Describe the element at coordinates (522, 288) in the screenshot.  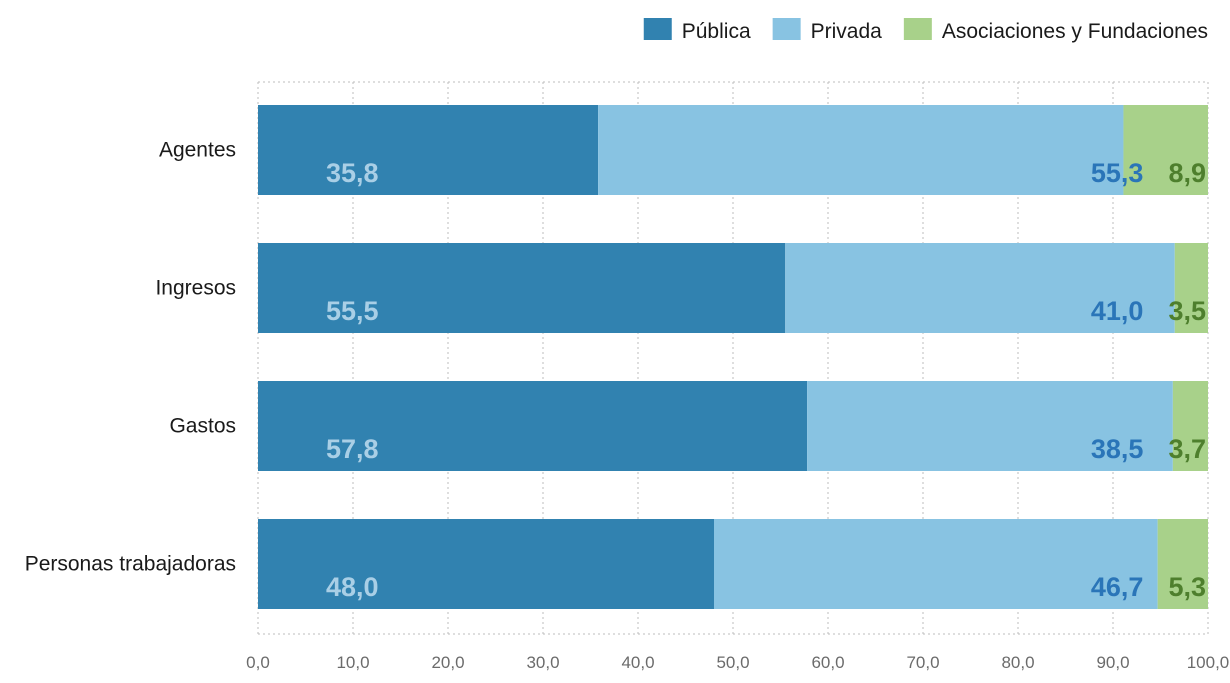
I see `bar-publica-ingresos` at that location.